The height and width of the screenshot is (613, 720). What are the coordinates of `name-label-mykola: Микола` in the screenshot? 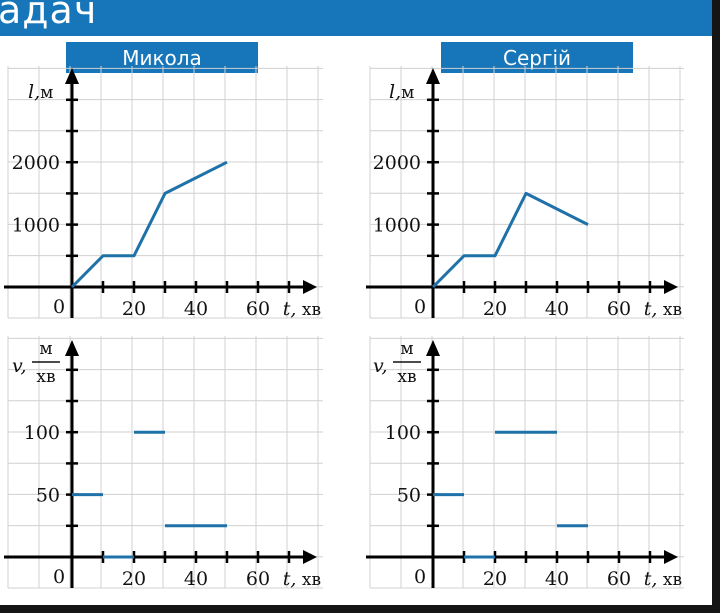 It's located at (162, 57).